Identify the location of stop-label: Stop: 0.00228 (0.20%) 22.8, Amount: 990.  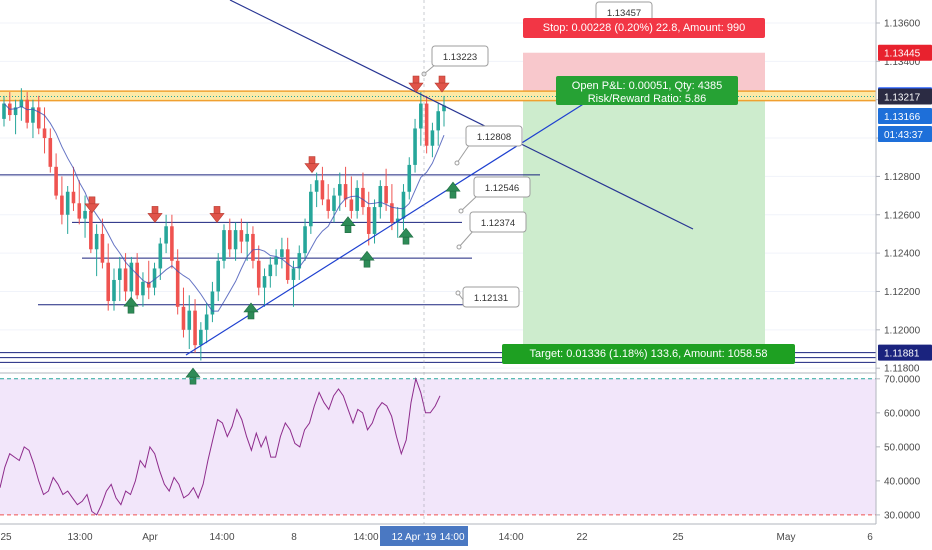
(644, 28).